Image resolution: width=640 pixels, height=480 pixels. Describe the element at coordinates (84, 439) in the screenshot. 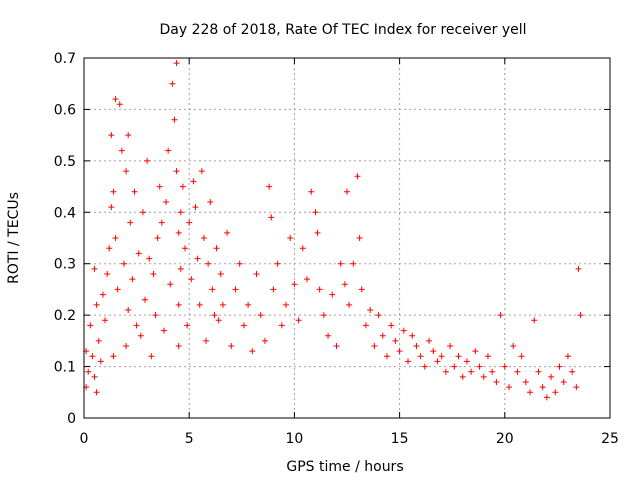

I see `x-tick-label: 0` at that location.